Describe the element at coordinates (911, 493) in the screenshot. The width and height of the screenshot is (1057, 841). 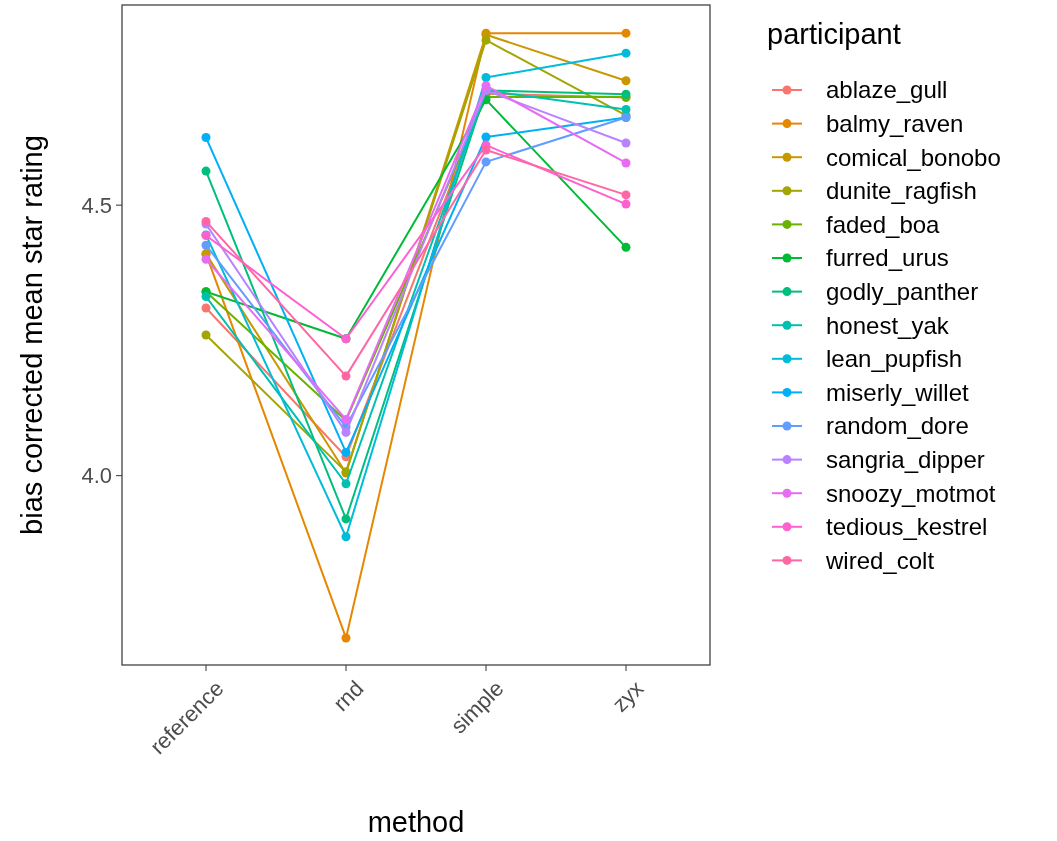
I see `legend-label: snoozy_motmot` at that location.